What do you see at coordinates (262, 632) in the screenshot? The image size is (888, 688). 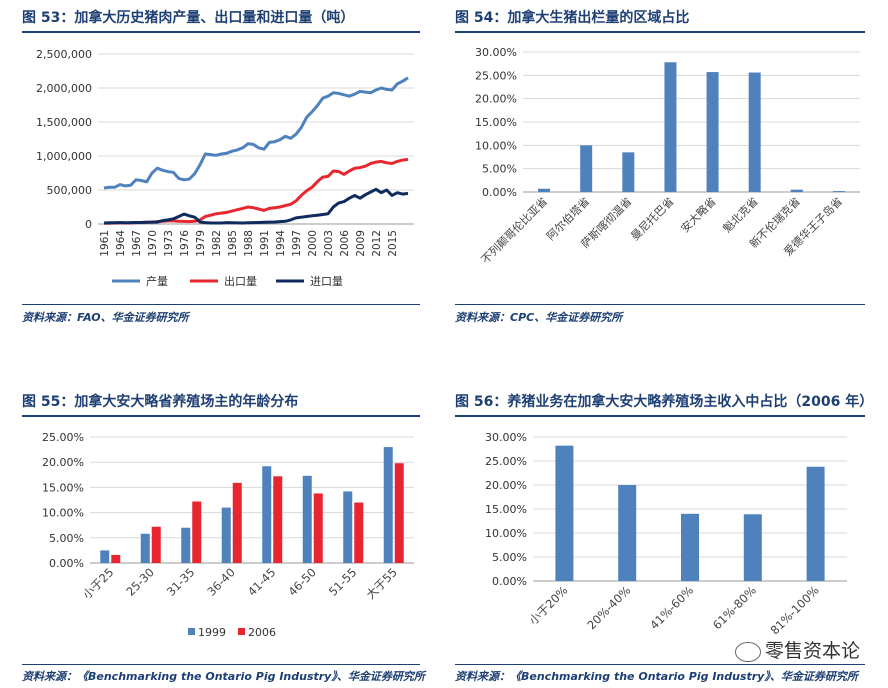 I see `legend-label: 2006` at bounding box center [262, 632].